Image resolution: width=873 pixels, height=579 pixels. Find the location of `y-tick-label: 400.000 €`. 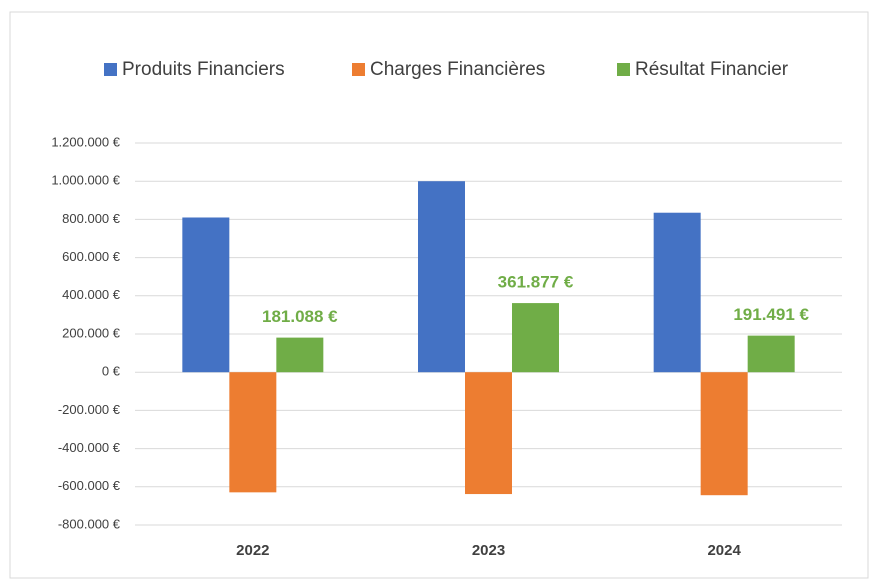

y-tick-label: 400.000 € is located at coordinates (91, 294).